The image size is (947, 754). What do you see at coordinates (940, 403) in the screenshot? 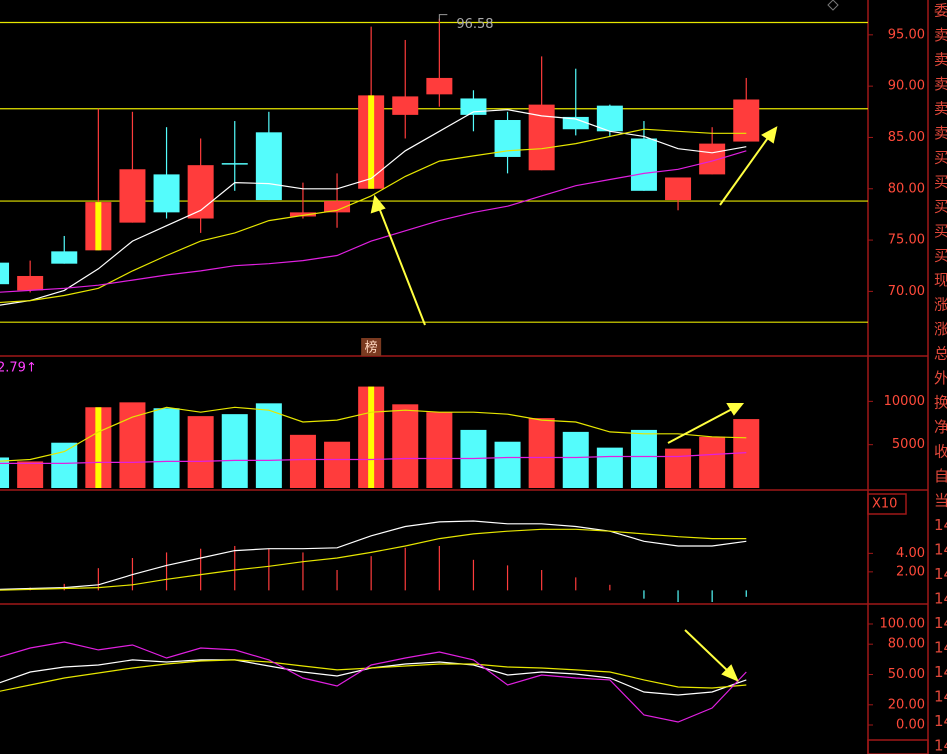
I see `side-label: 换` at bounding box center [940, 403].